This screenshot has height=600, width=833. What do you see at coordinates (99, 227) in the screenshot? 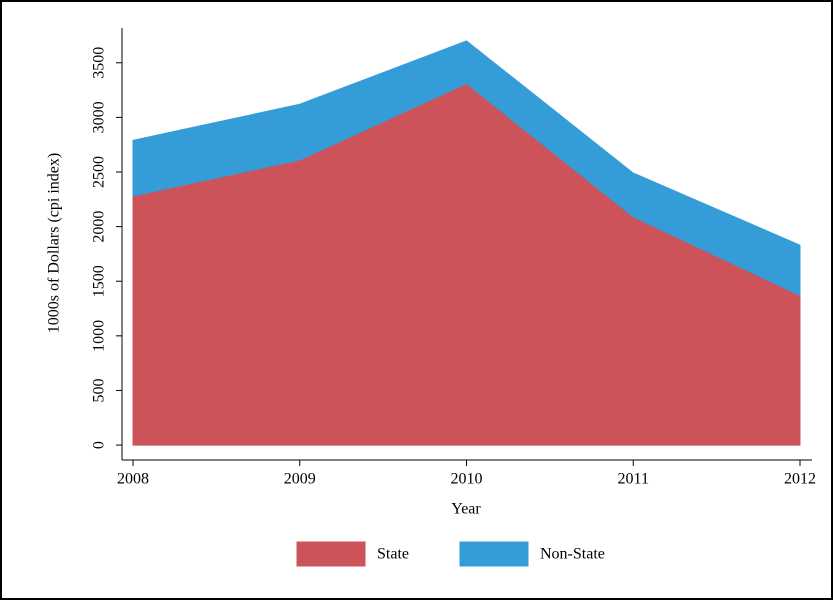
I see `y-tick-label: 2000` at bounding box center [99, 227].